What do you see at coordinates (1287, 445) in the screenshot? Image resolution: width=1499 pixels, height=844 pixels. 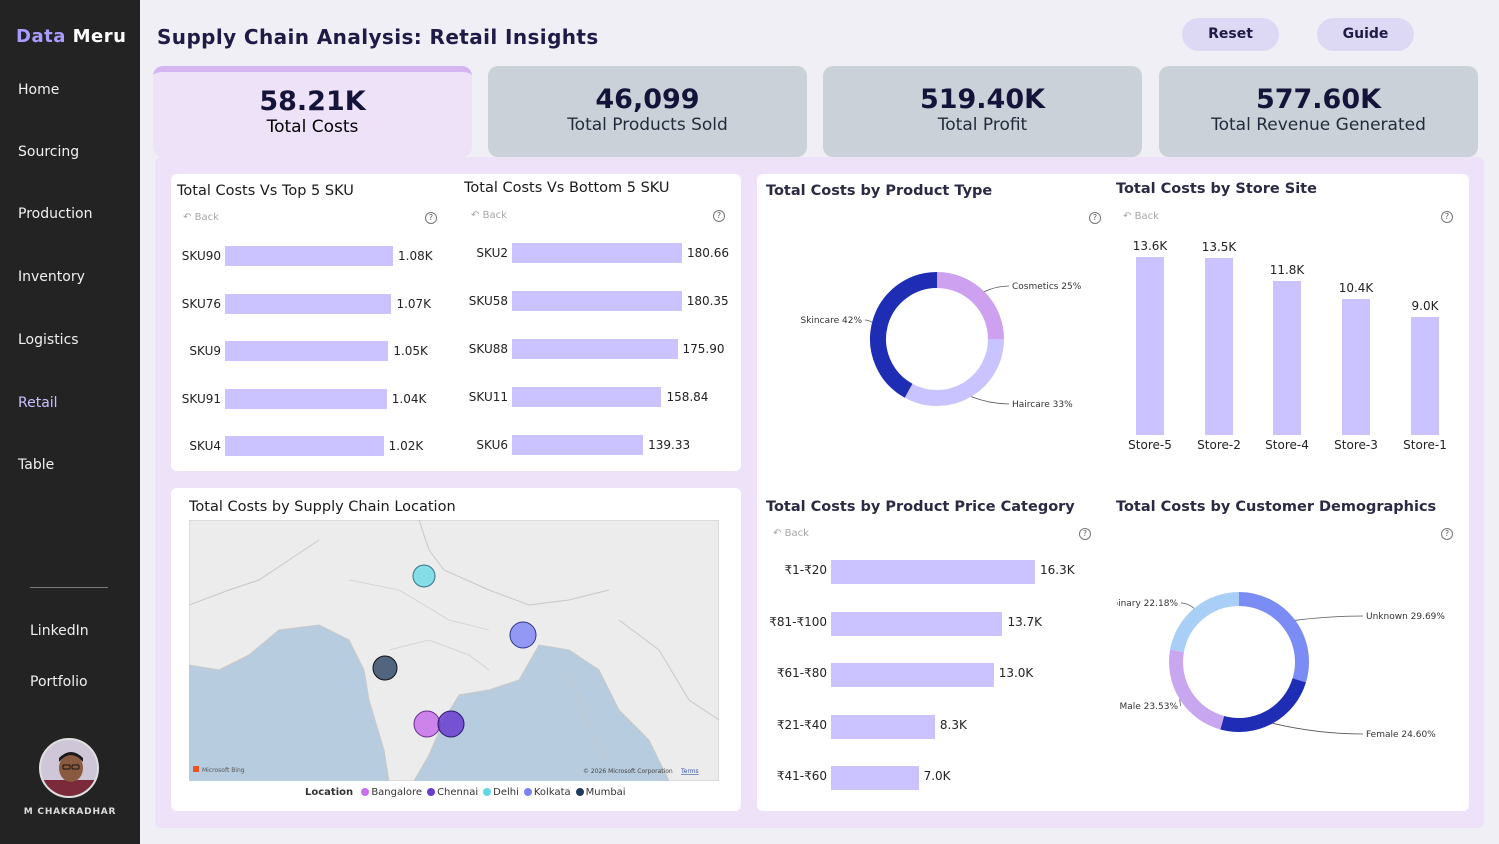 I see `store-bar-label: Store-4` at bounding box center [1287, 445].